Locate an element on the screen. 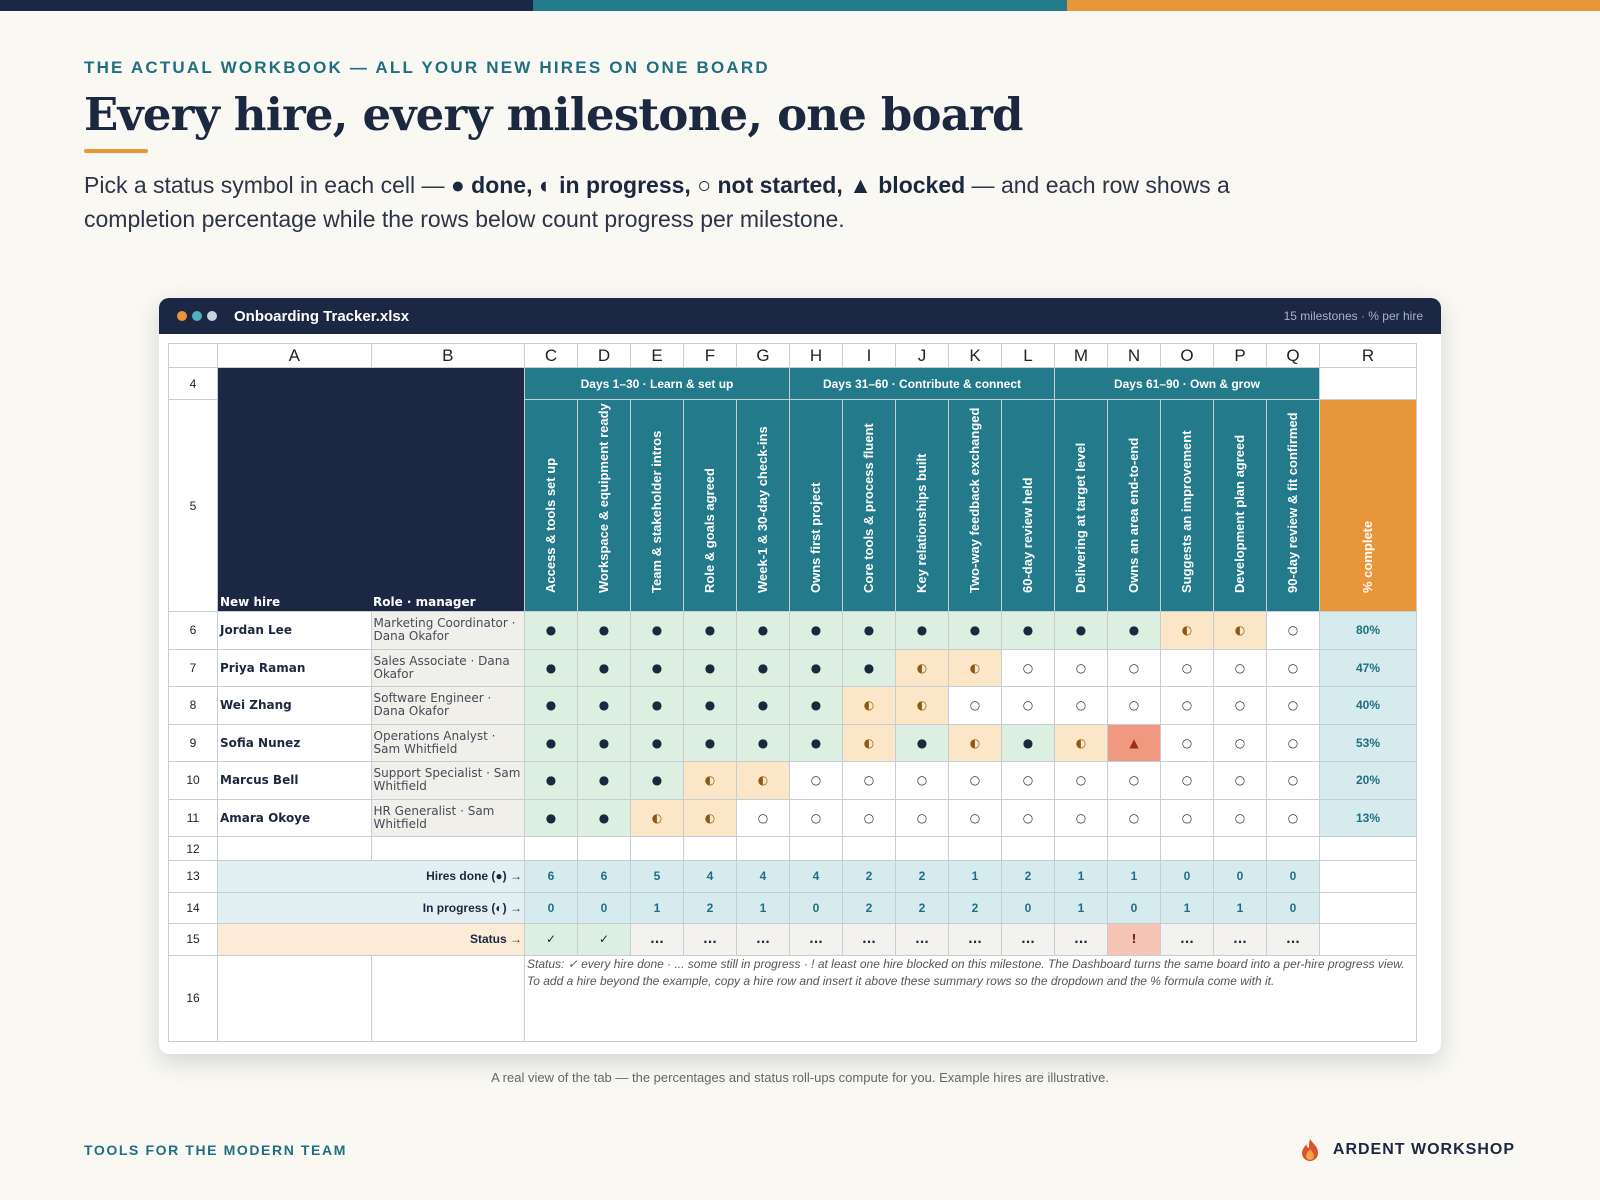  row-number: 14 is located at coordinates (193, 907).